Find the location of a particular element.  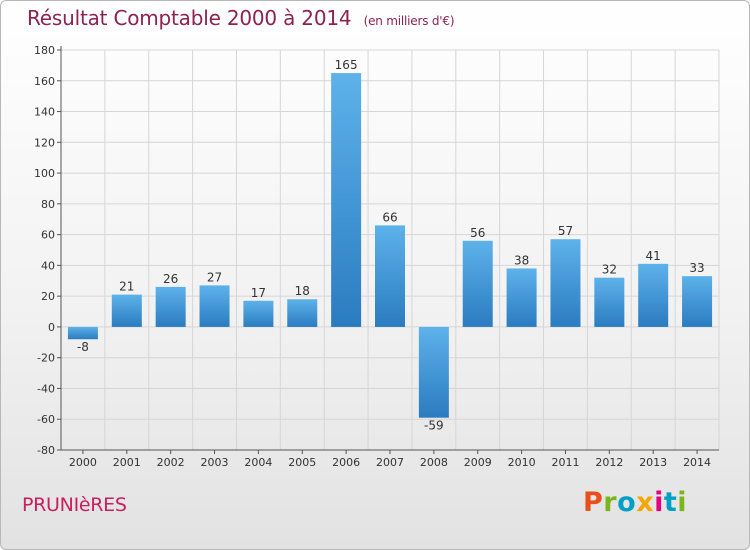

data-label: 33 is located at coordinates (696, 268).